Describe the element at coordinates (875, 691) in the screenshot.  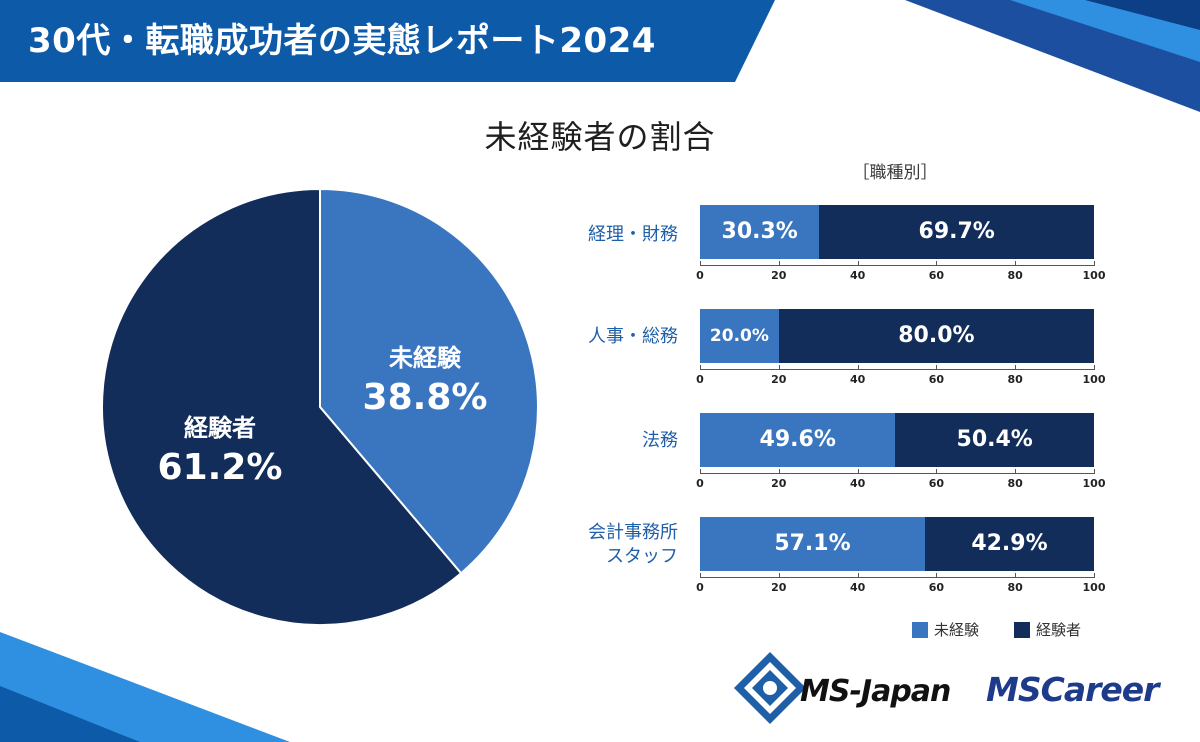
I see `ms-japan-logo-text: MS-Japan` at that location.